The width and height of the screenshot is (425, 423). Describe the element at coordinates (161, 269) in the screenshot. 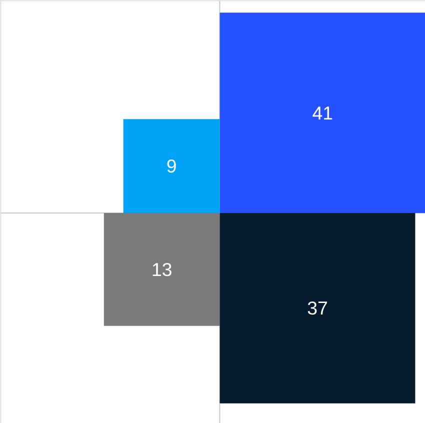

I see `data-label: 13` at that location.